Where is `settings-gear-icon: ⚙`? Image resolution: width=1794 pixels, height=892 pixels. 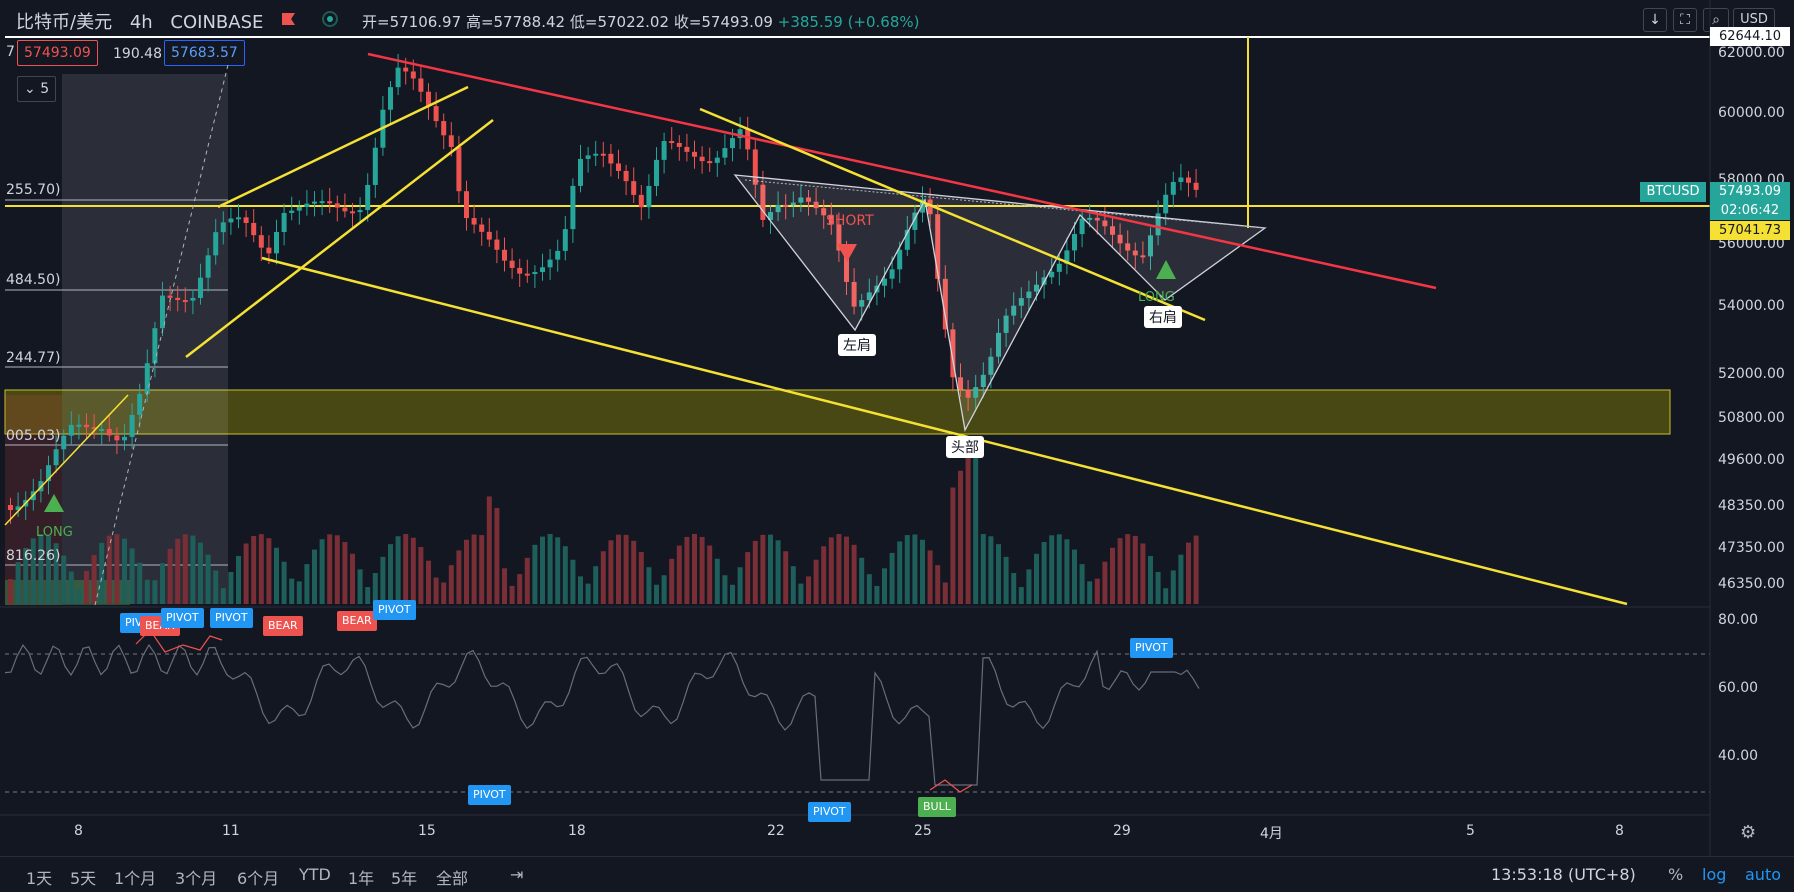 settings-gear-icon: ⚙ is located at coordinates (1748, 832).